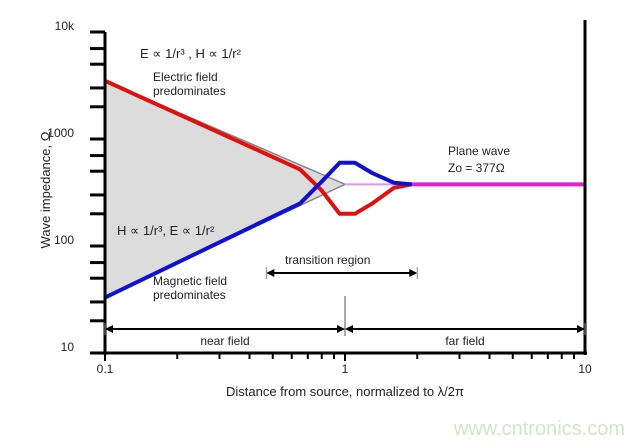 The image size is (640, 443). Describe the element at coordinates (65, 26) in the screenshot. I see `y-tick-label: 10k` at that location.